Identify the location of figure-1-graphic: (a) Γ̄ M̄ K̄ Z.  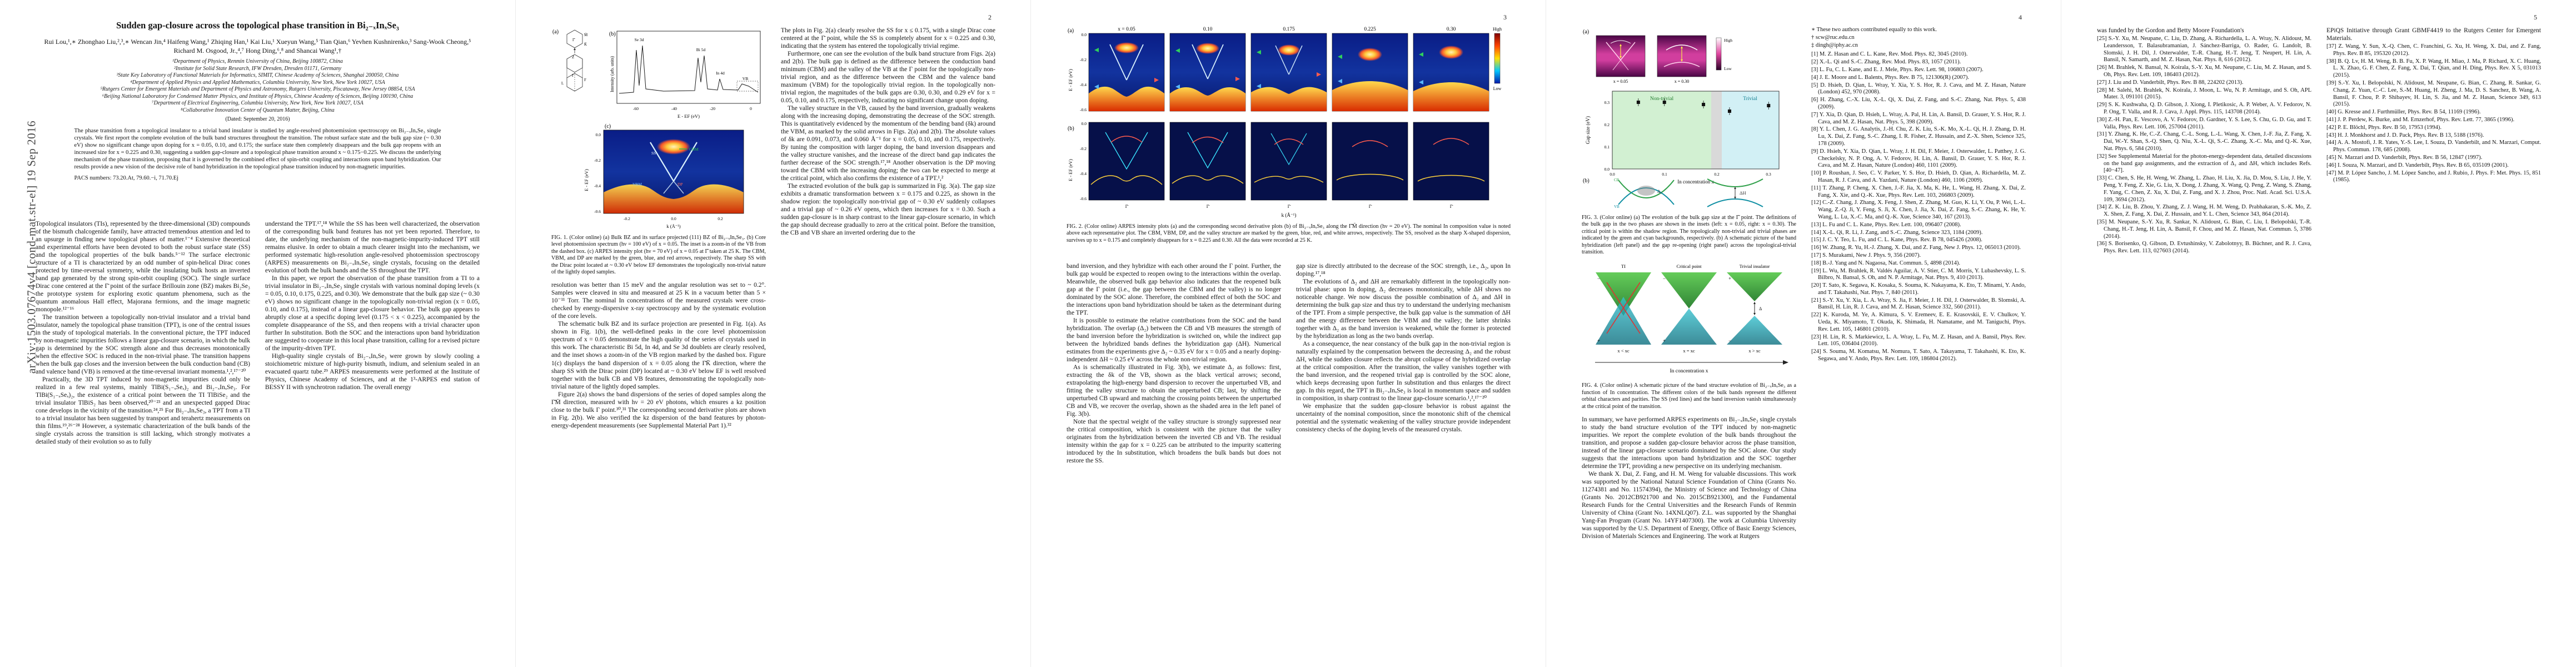
(656, 129).